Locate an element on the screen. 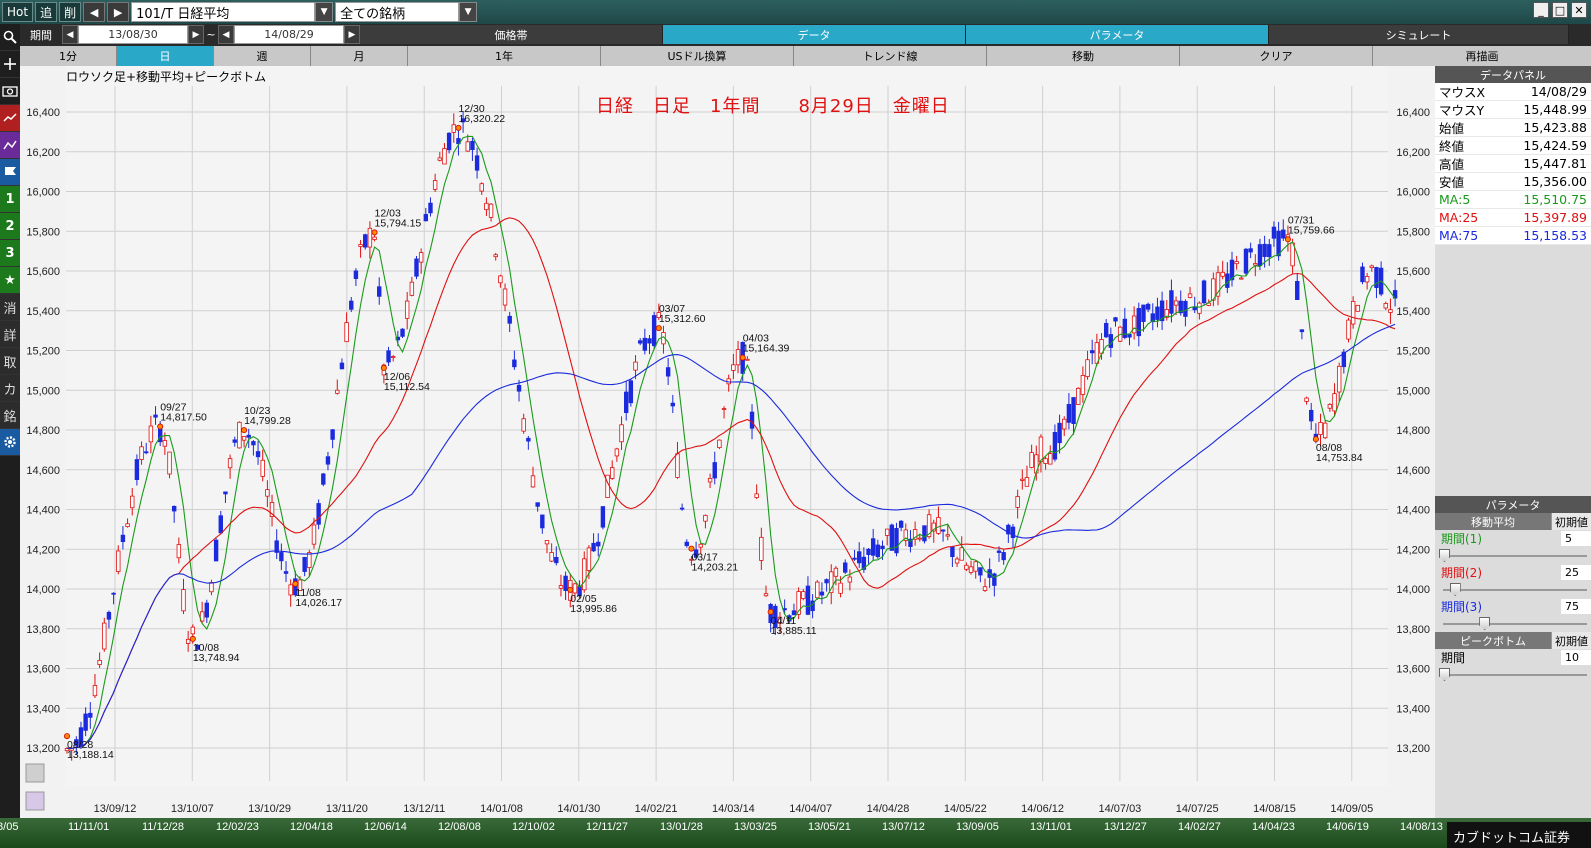 This screenshot has width=1591, height=848. prev-arrow-icon: ◀ is located at coordinates (94, 12).